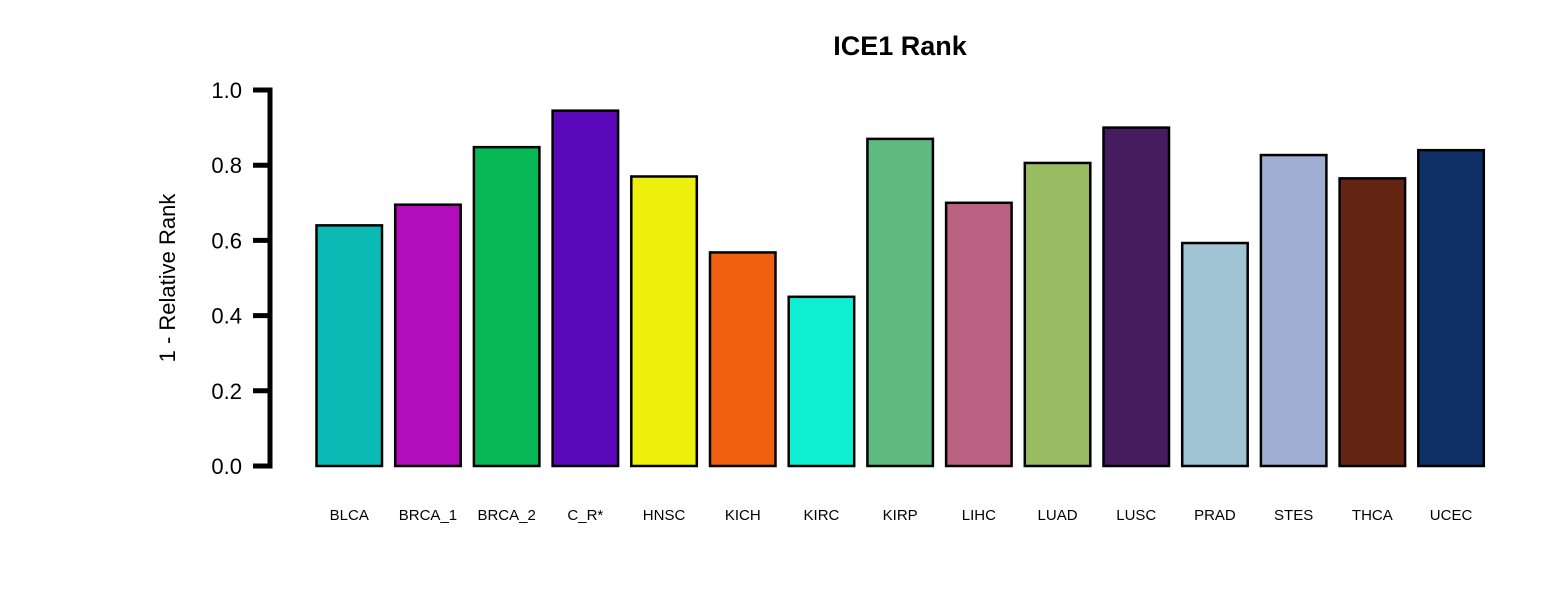 The width and height of the screenshot is (1560, 591). I want to click on chart-title: ICE1 Rank, so click(900, 46).